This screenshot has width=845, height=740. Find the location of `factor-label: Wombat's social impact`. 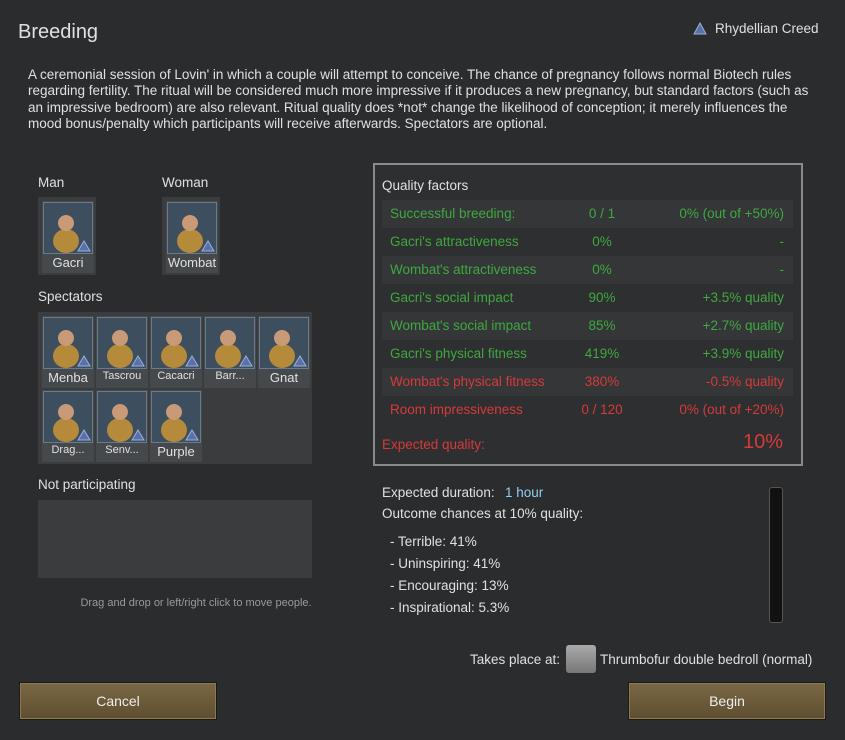

factor-label: Wombat's social impact is located at coordinates (461, 325).